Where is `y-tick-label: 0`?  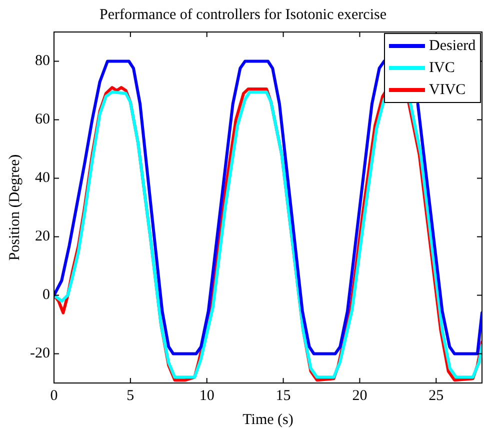 y-tick-label: 0 is located at coordinates (46, 295).